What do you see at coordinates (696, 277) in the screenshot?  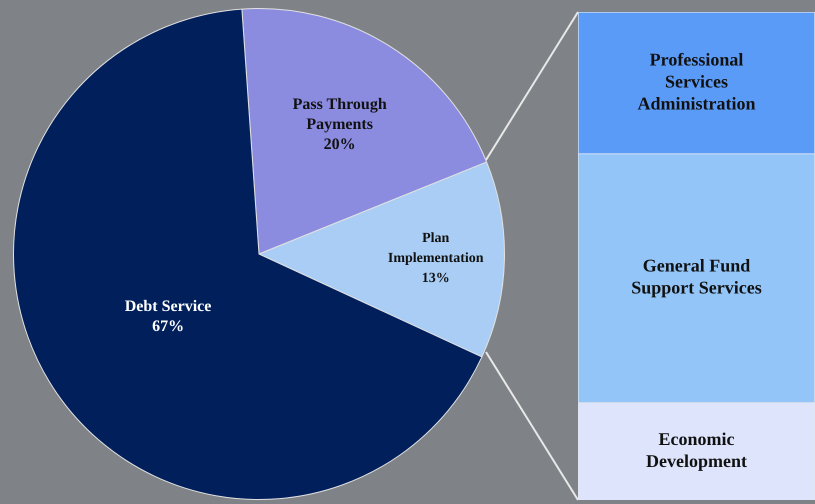 I see `series-label: General Fund Support Services` at bounding box center [696, 277].